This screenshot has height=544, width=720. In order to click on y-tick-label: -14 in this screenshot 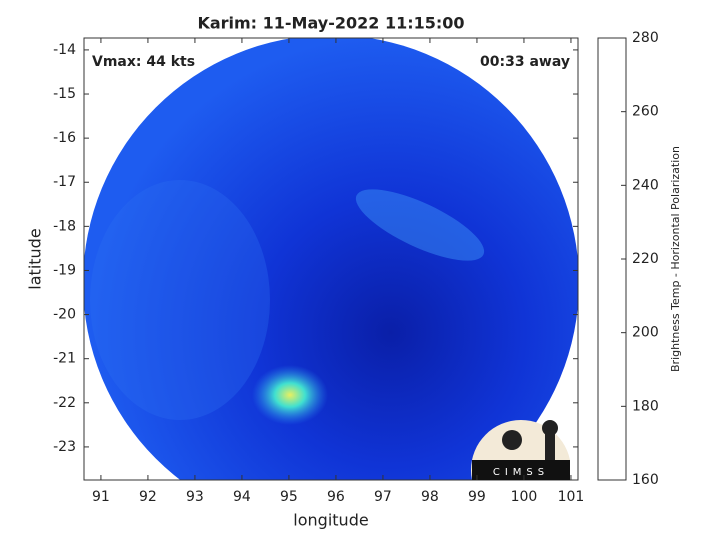, I will do `click(64, 50)`.